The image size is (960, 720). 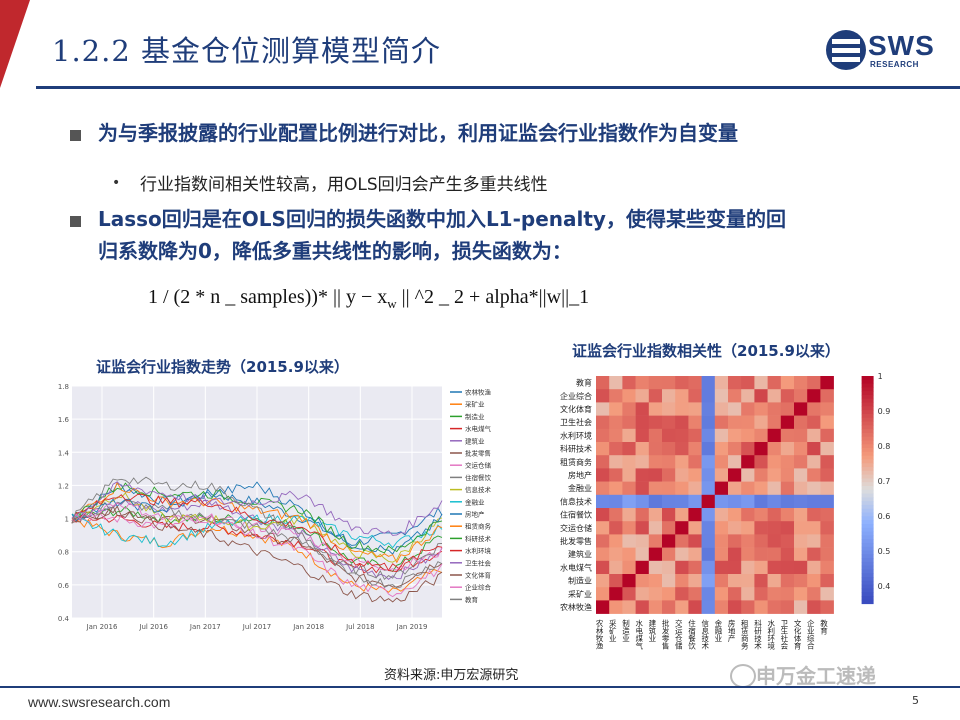 I want to click on row-label: 制造业, so click(x=580, y=581).